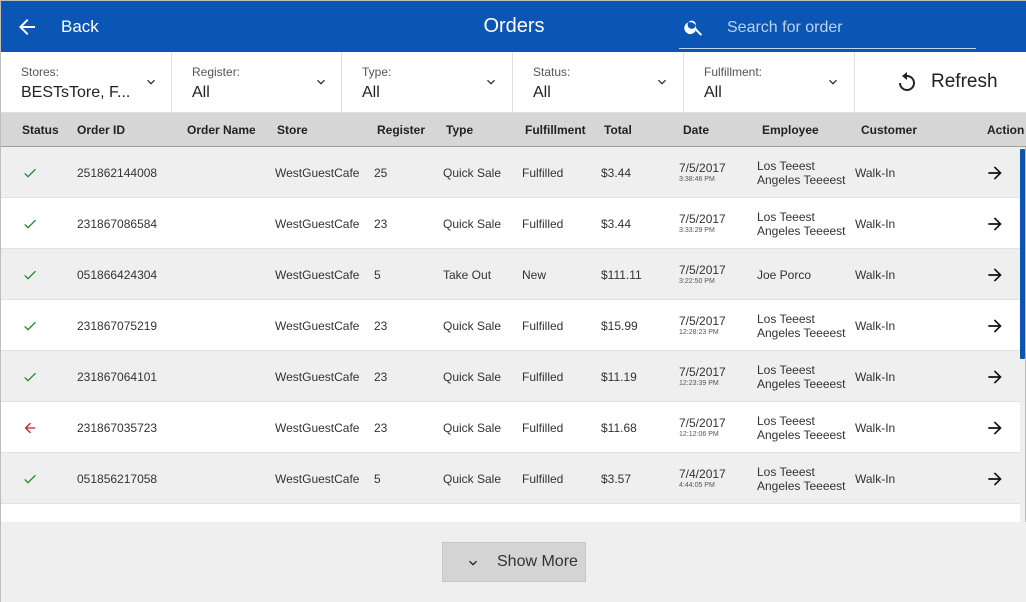  I want to click on cell-date: 7/5/2017 12:28:23 PM, so click(702, 325).